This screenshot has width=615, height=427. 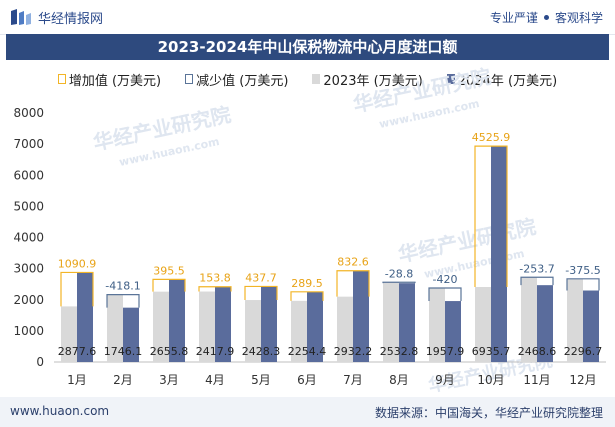 I want to click on change-label-5: 437.7, so click(x=261, y=277).